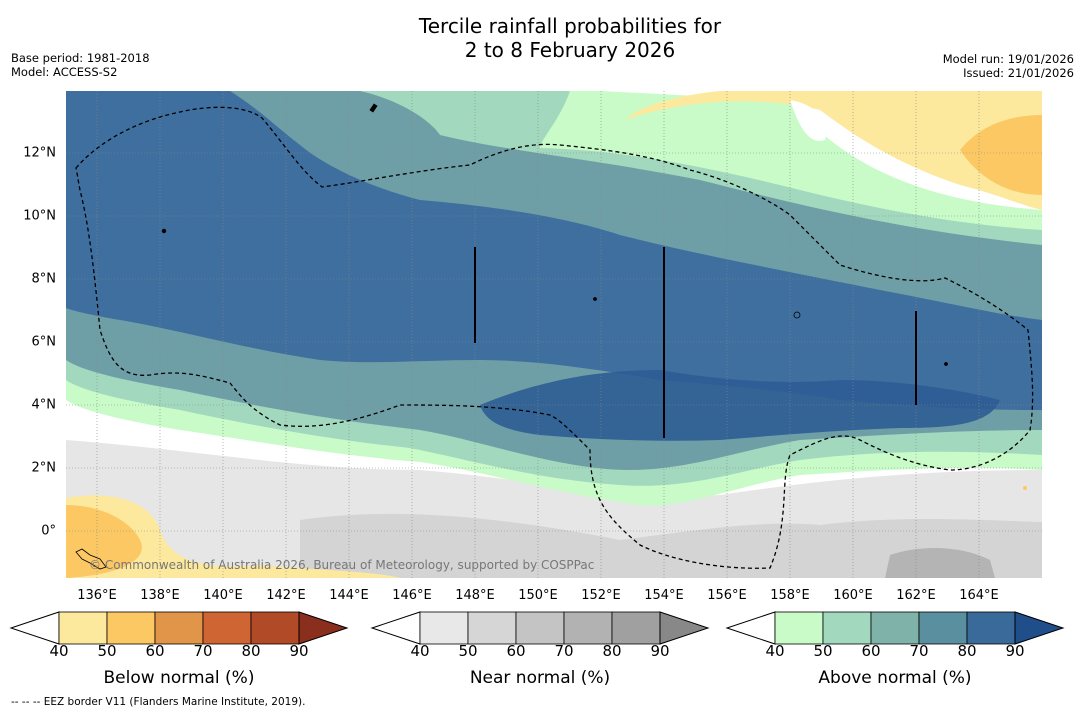 The width and height of the screenshot is (1085, 713). I want to click on y-tick: 8°N, so click(44, 279).